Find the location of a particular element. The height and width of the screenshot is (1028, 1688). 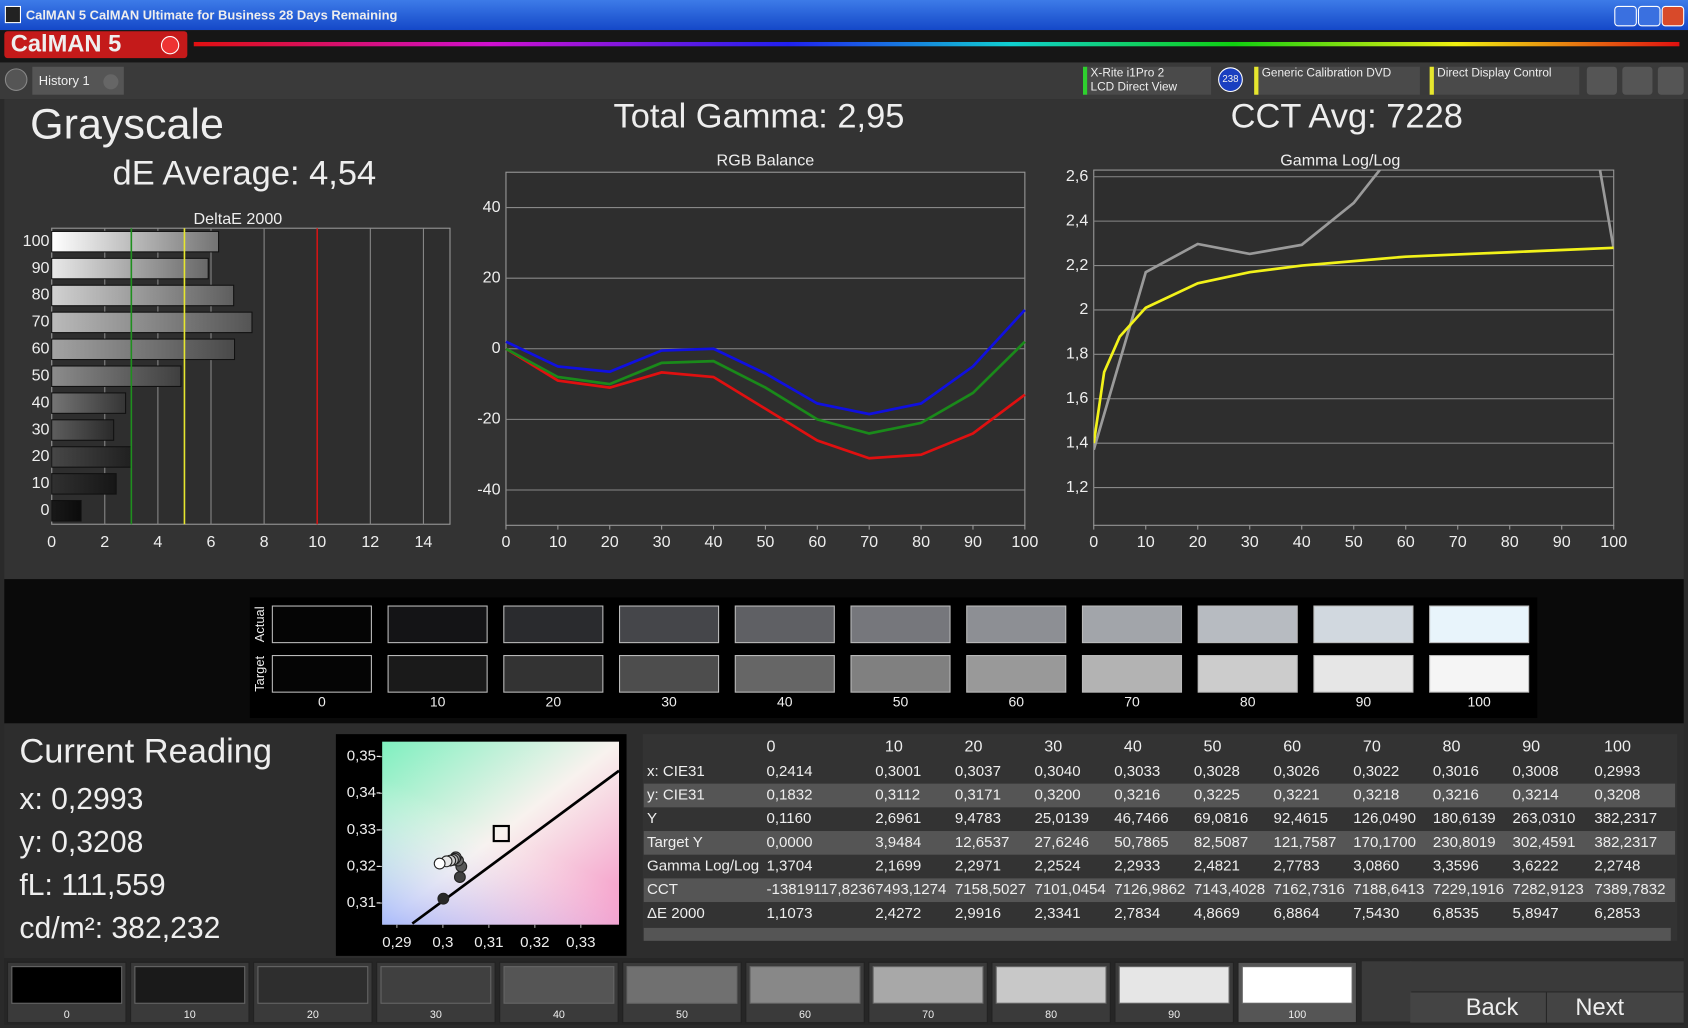

table-cell: 7162,7316 is located at coordinates (1309, 889).